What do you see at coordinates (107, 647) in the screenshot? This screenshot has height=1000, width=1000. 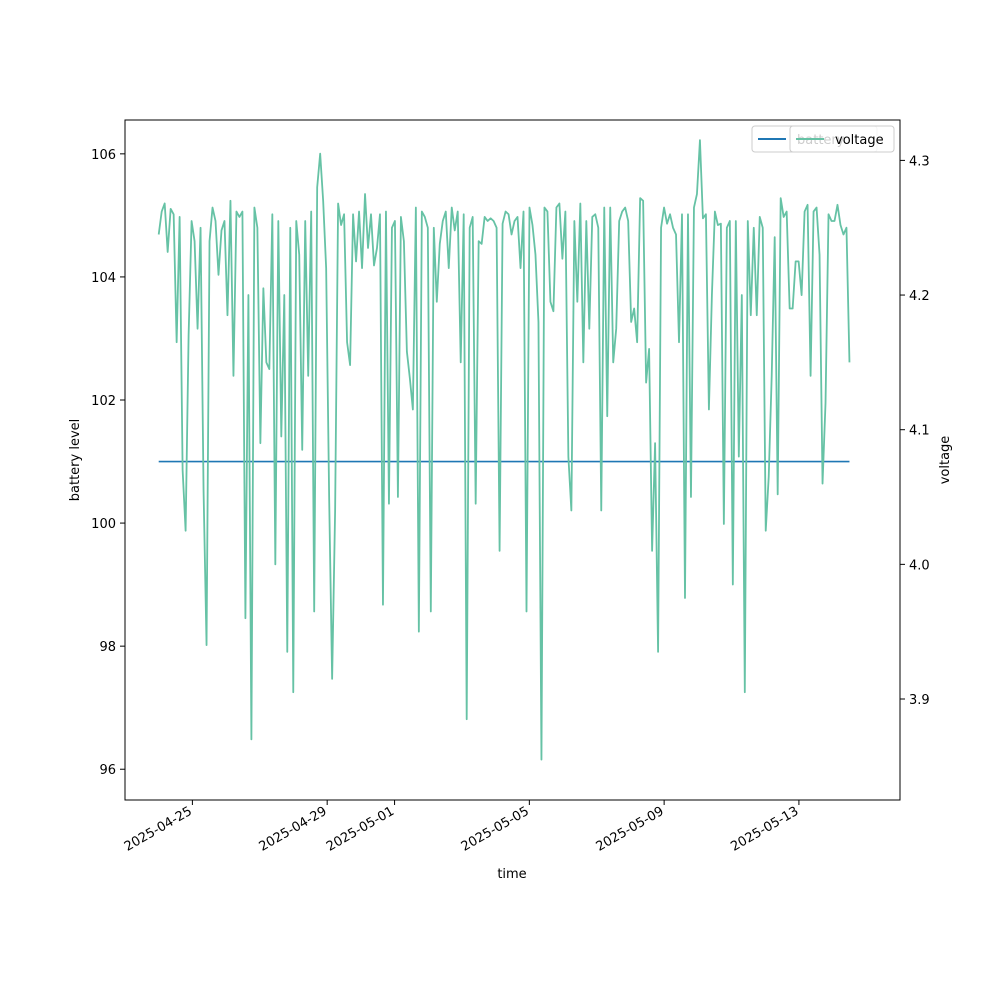 I see `y-tick-label: 98` at bounding box center [107, 647].